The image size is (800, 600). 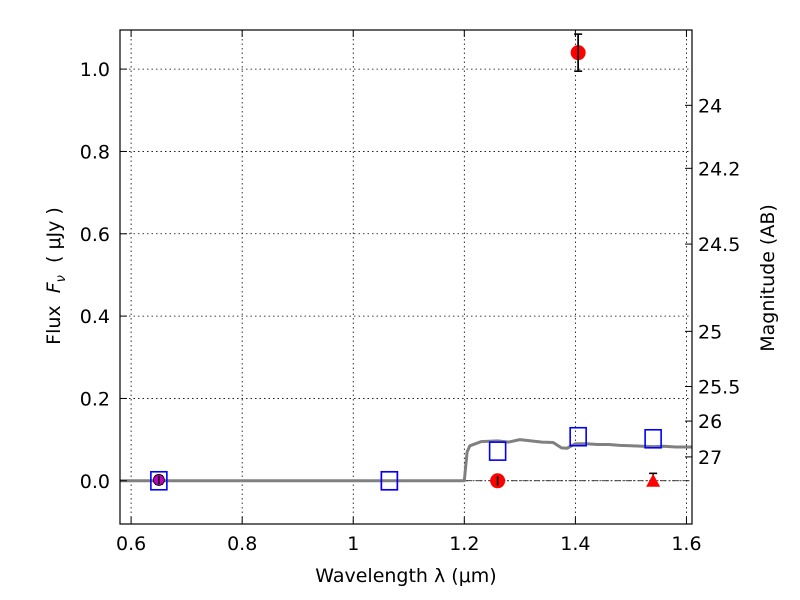 What do you see at coordinates (575, 544) in the screenshot?
I see `x-tick-label: 1.4` at bounding box center [575, 544].